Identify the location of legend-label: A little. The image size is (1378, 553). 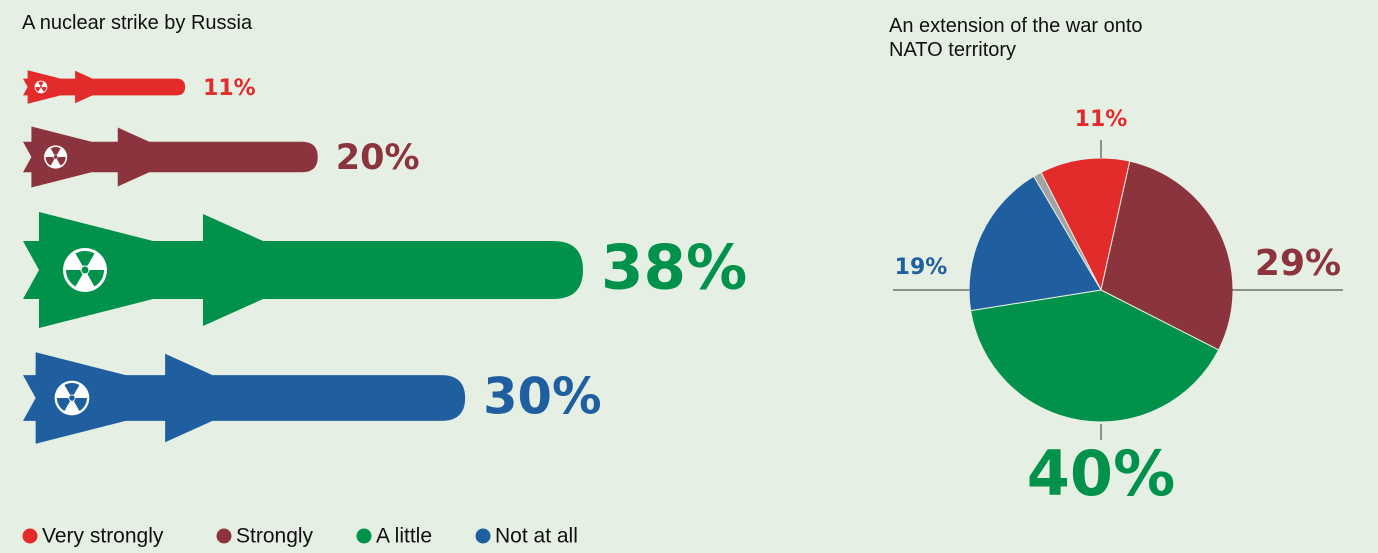
(404, 536).